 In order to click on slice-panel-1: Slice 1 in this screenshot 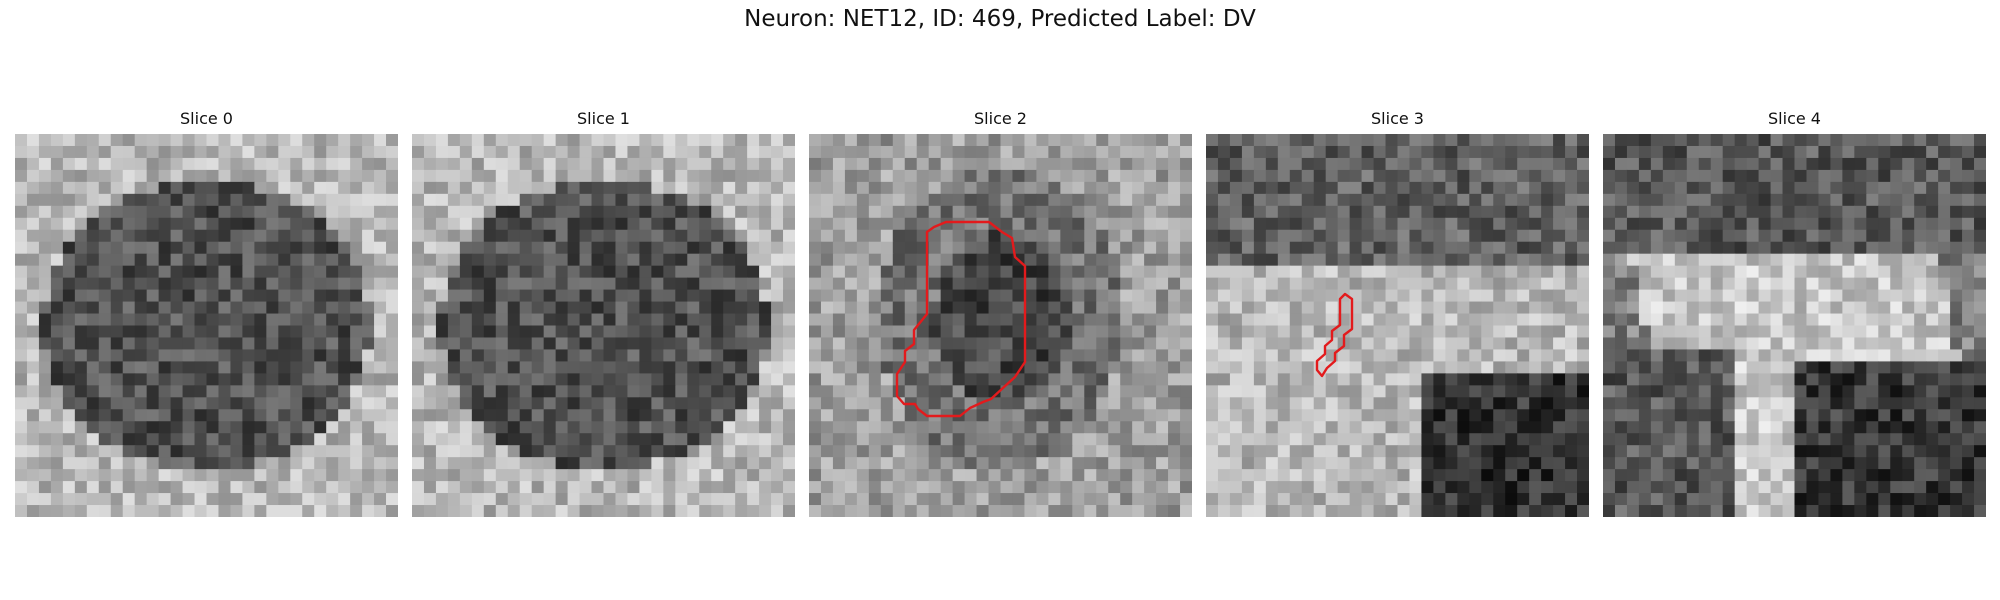, I will do `click(603, 312)`.